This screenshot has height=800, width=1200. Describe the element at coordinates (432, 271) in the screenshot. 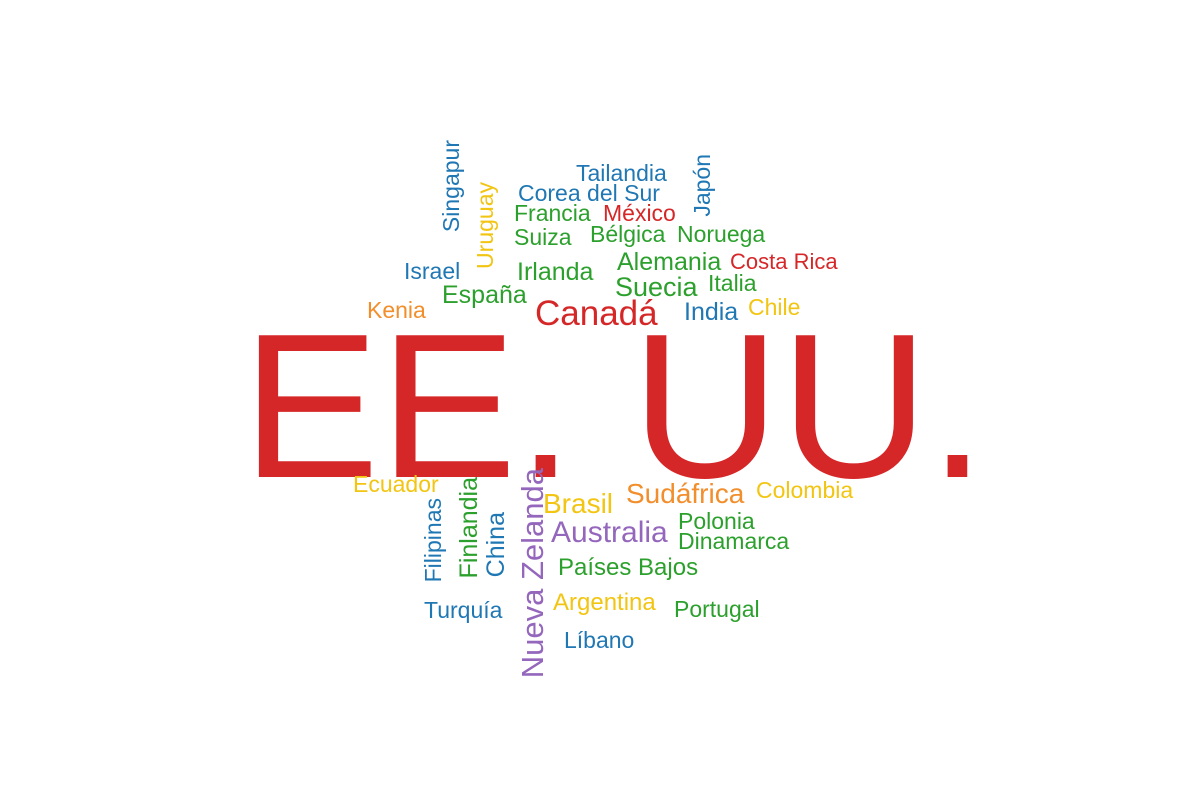

I see `word-israel: Israel` at that location.